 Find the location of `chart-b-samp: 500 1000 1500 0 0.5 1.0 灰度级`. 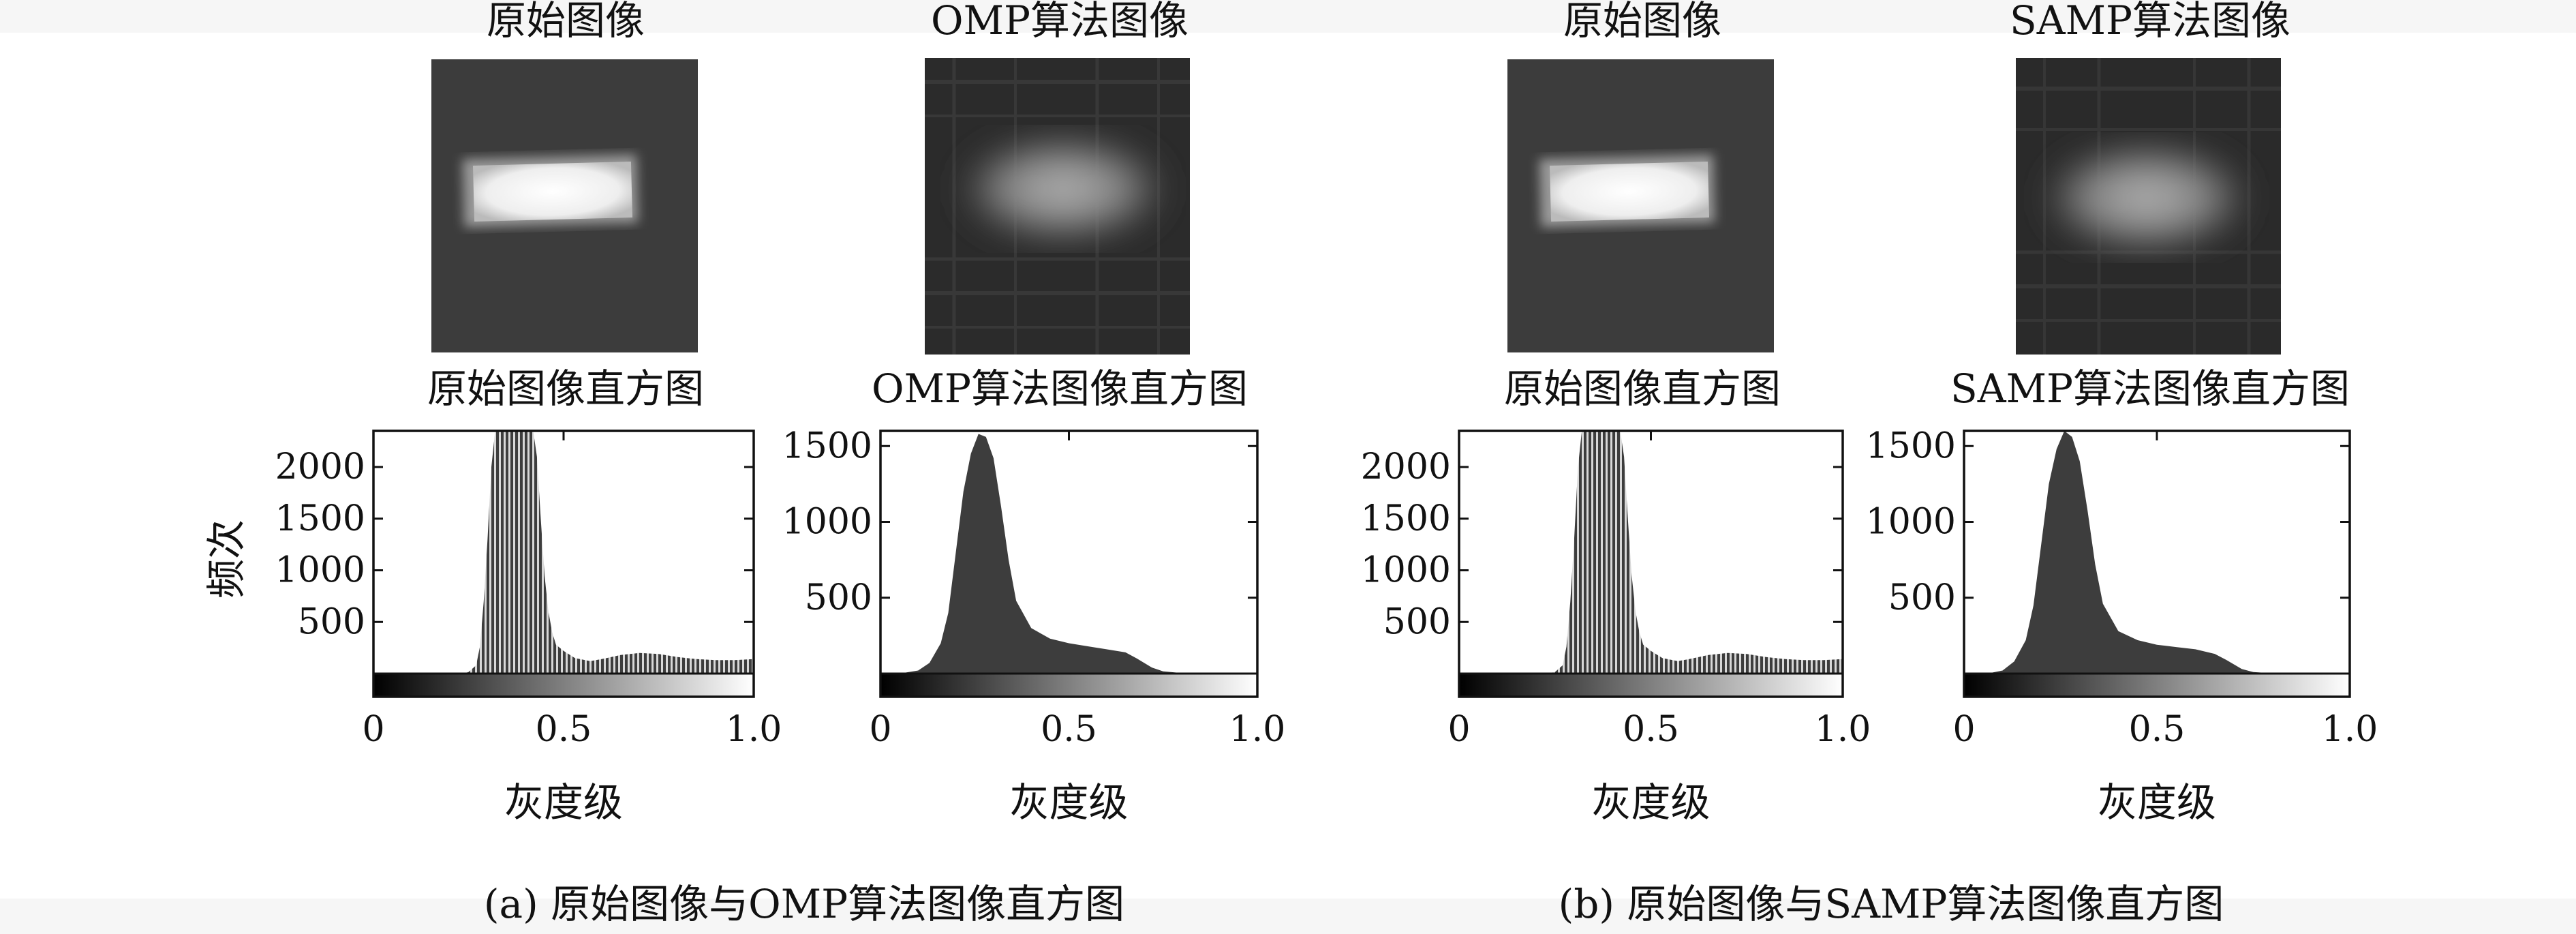

chart-b-samp: 500 1000 1500 0 0.5 1.0 灰度级 is located at coordinates (2122, 625).